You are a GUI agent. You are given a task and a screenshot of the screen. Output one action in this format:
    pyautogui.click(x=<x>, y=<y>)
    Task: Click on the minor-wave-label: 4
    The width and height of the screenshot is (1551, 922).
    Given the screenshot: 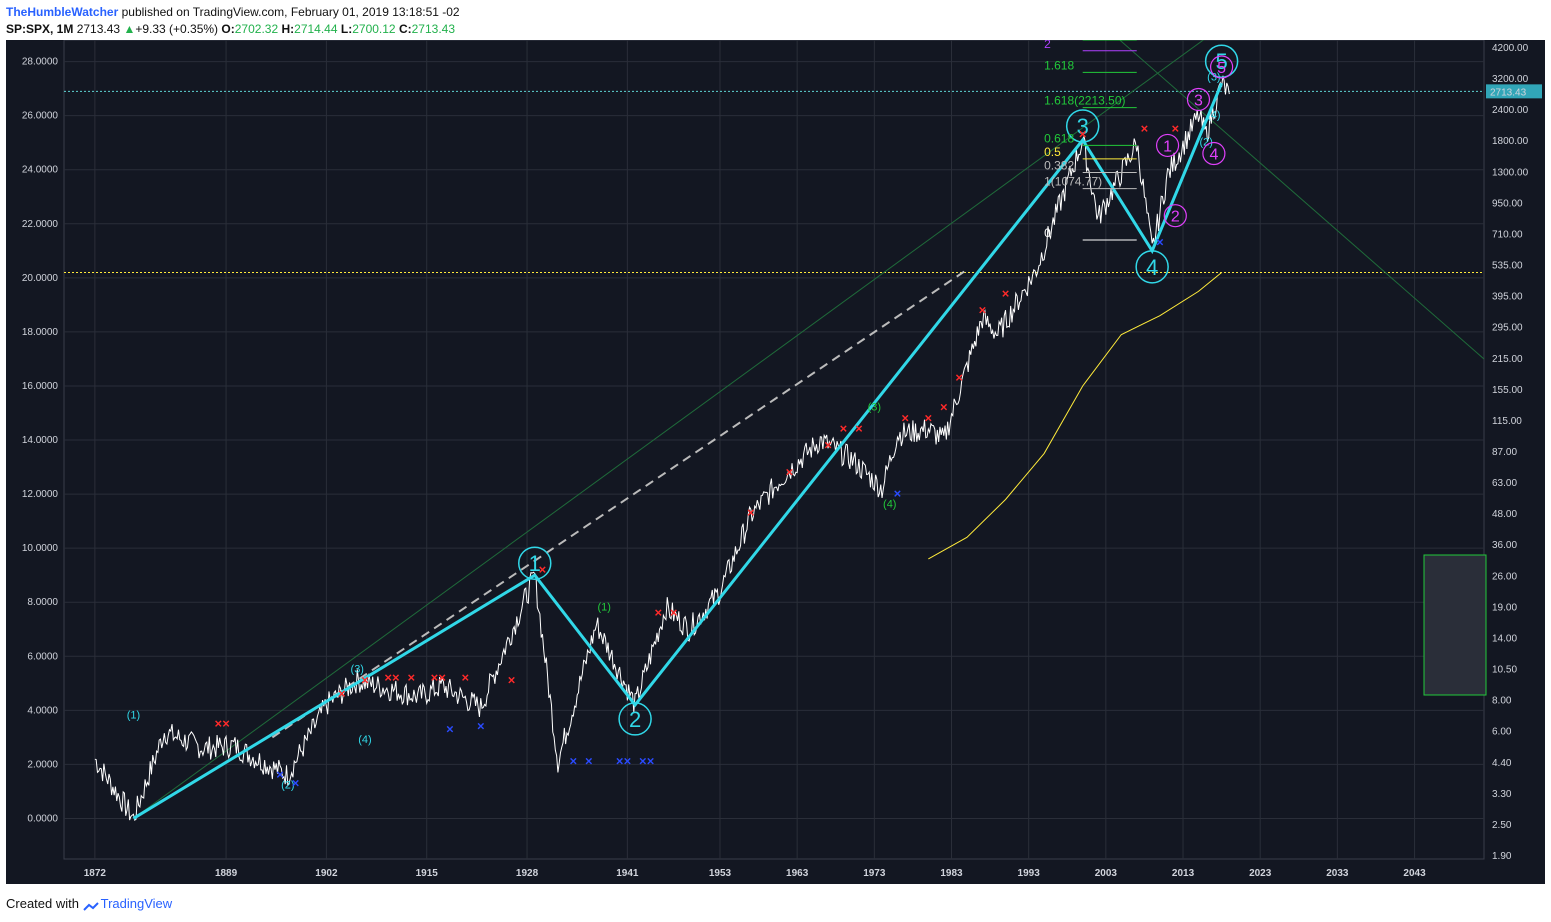 What is the action you would take?
    pyautogui.click(x=1213, y=155)
    